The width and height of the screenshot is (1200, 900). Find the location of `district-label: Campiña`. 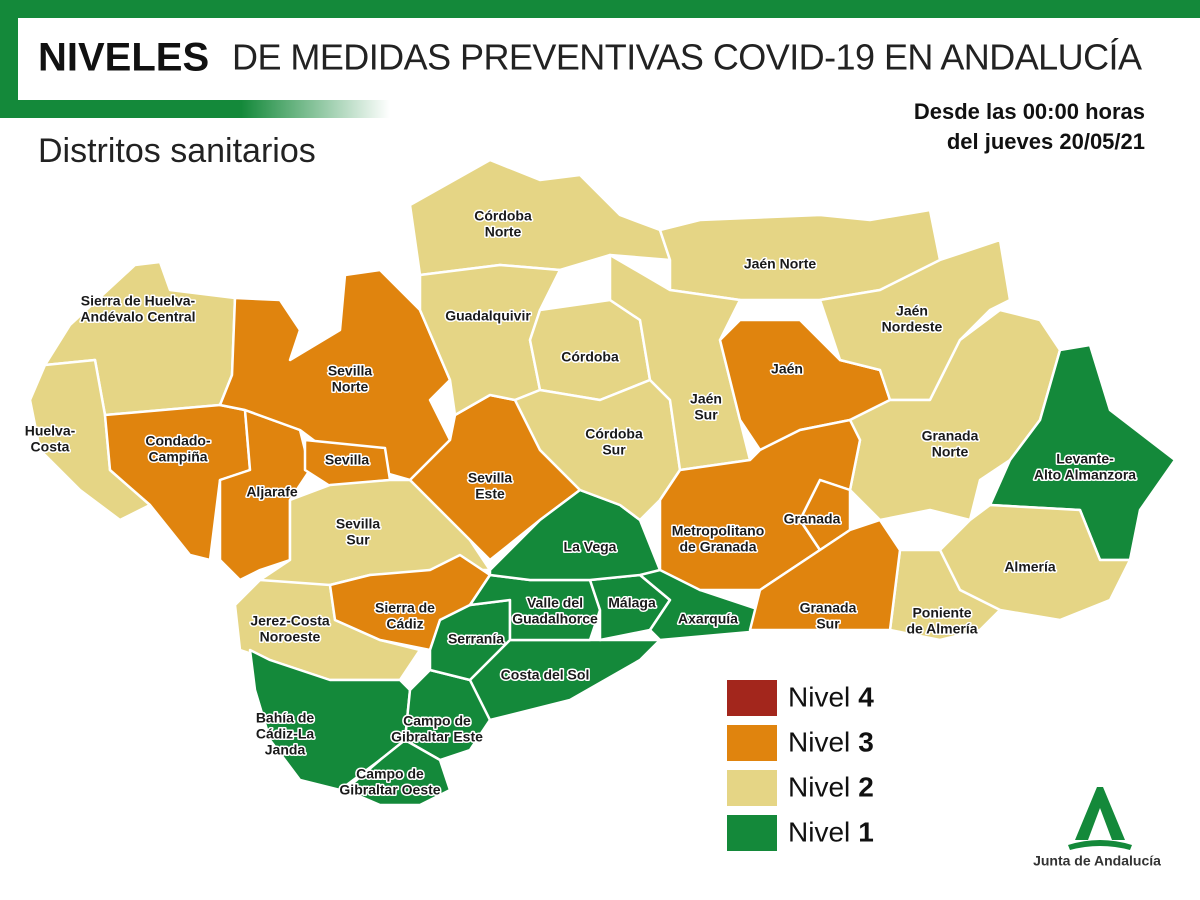

district-label: Campiña is located at coordinates (177, 457).